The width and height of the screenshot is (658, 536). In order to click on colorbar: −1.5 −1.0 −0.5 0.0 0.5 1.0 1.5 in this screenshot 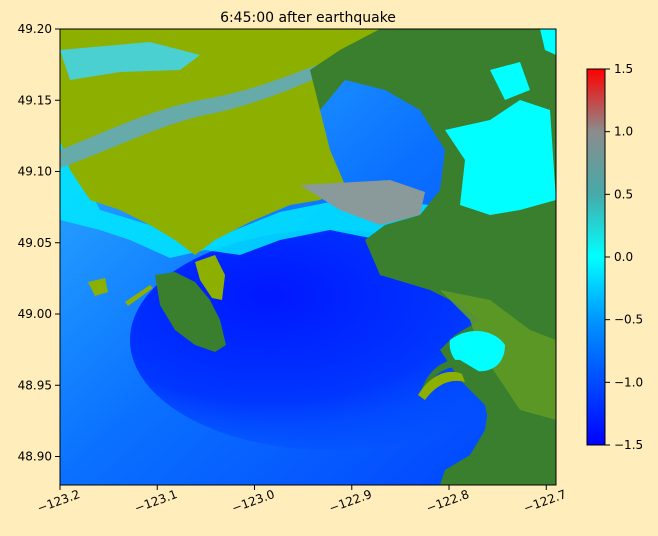, I will do `click(614, 257)`.